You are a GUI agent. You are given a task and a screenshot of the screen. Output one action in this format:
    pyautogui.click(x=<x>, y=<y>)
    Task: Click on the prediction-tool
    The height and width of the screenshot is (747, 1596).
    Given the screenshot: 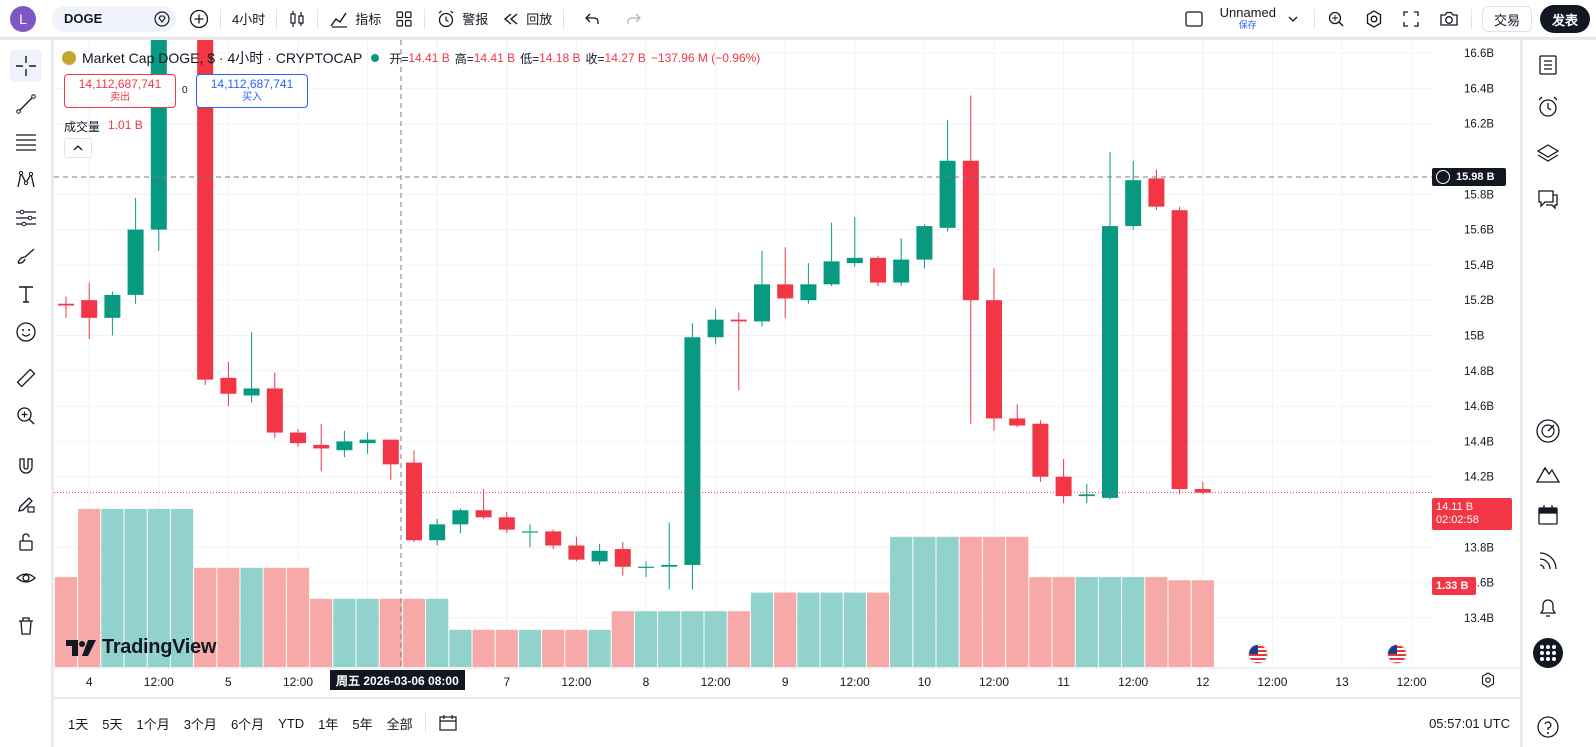 What is the action you would take?
    pyautogui.click(x=26, y=218)
    